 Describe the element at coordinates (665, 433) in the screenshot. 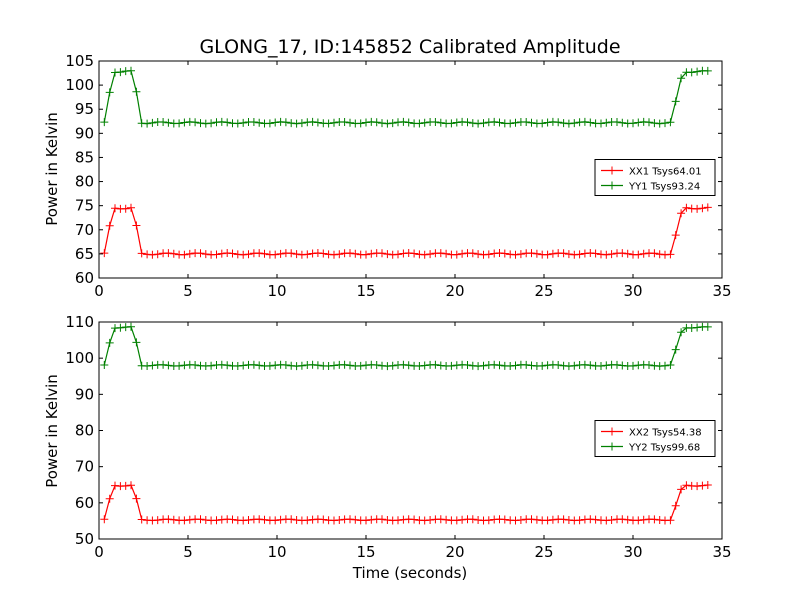

I see `bottom-legend-label-1: XX2 Tsys54.38` at that location.